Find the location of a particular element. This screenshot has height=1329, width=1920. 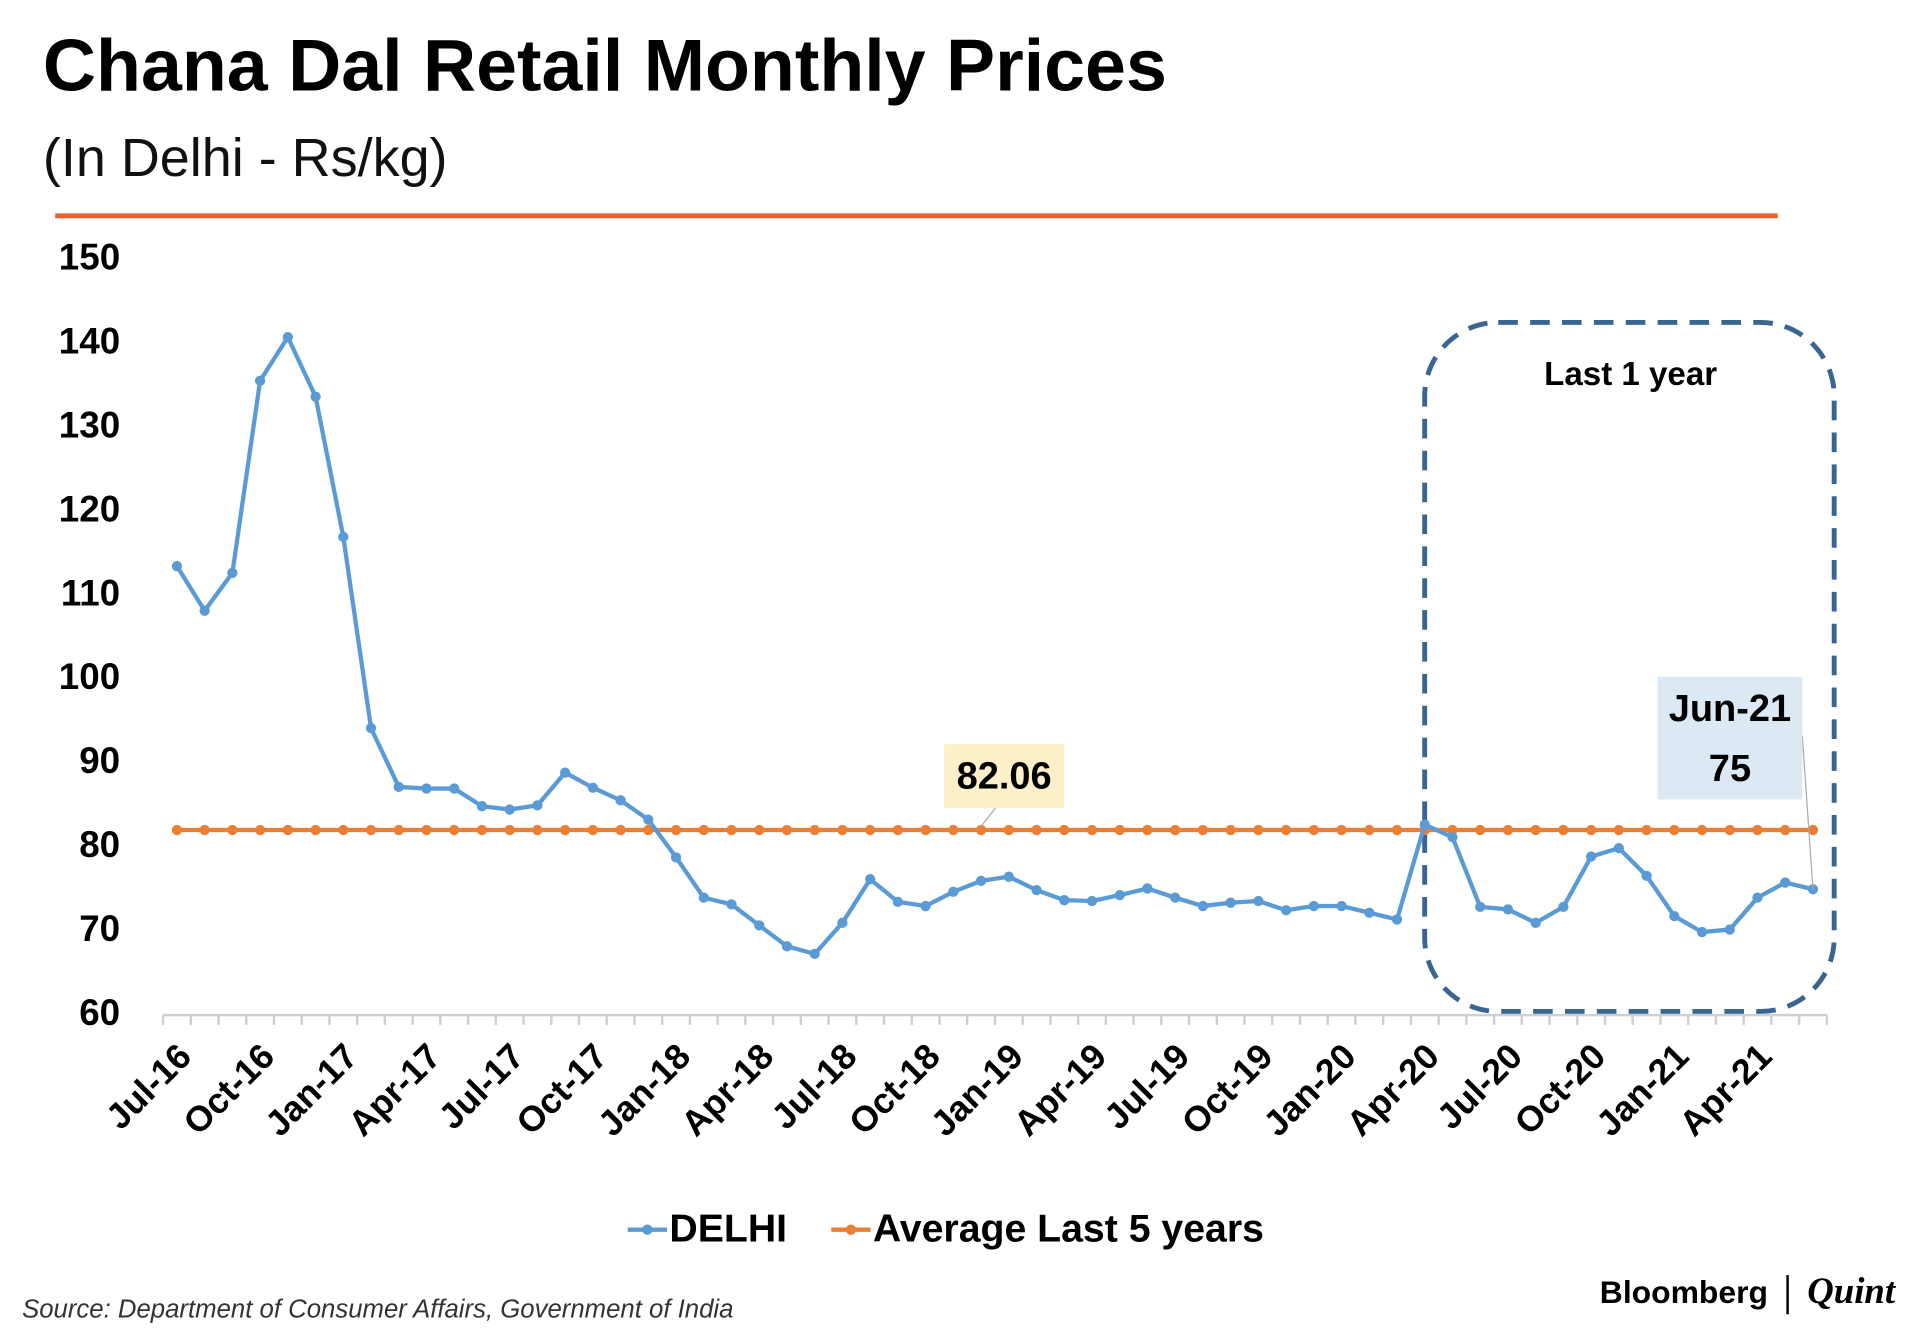

y-tick-label: 150 is located at coordinates (89, 257).